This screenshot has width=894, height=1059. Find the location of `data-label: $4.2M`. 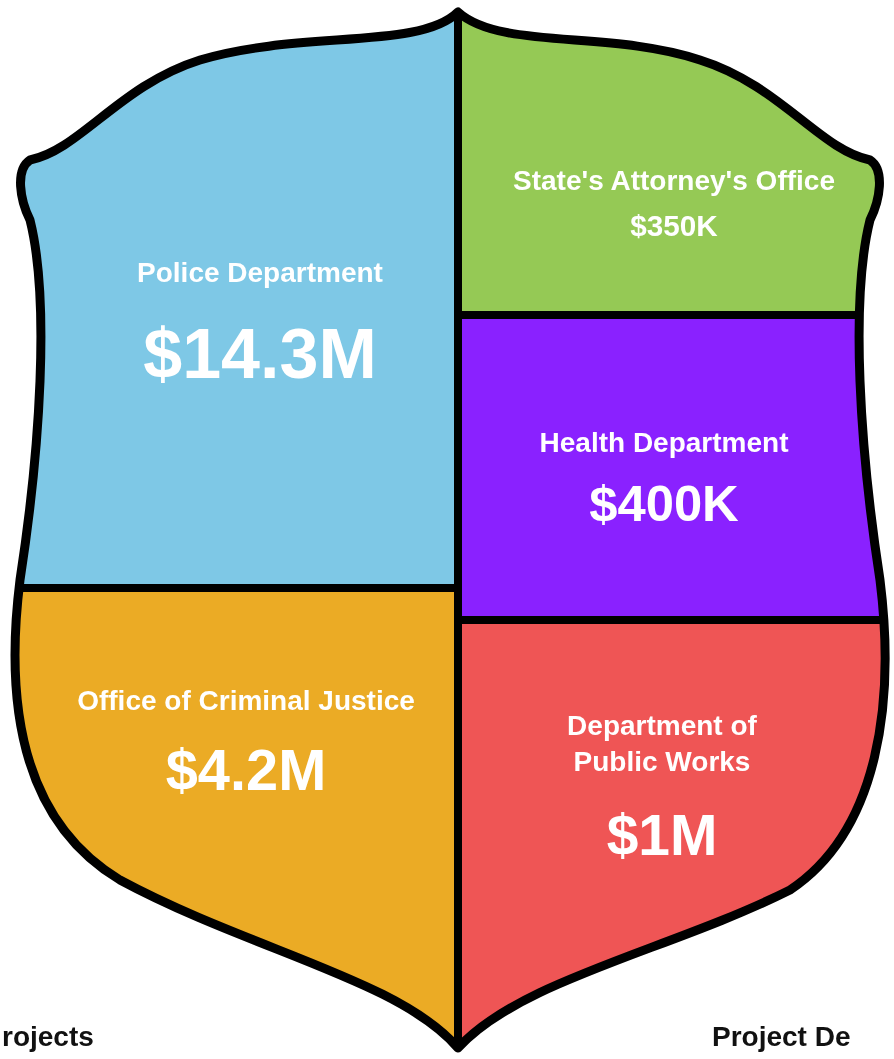

data-label: $4.2M is located at coordinates (246, 770).